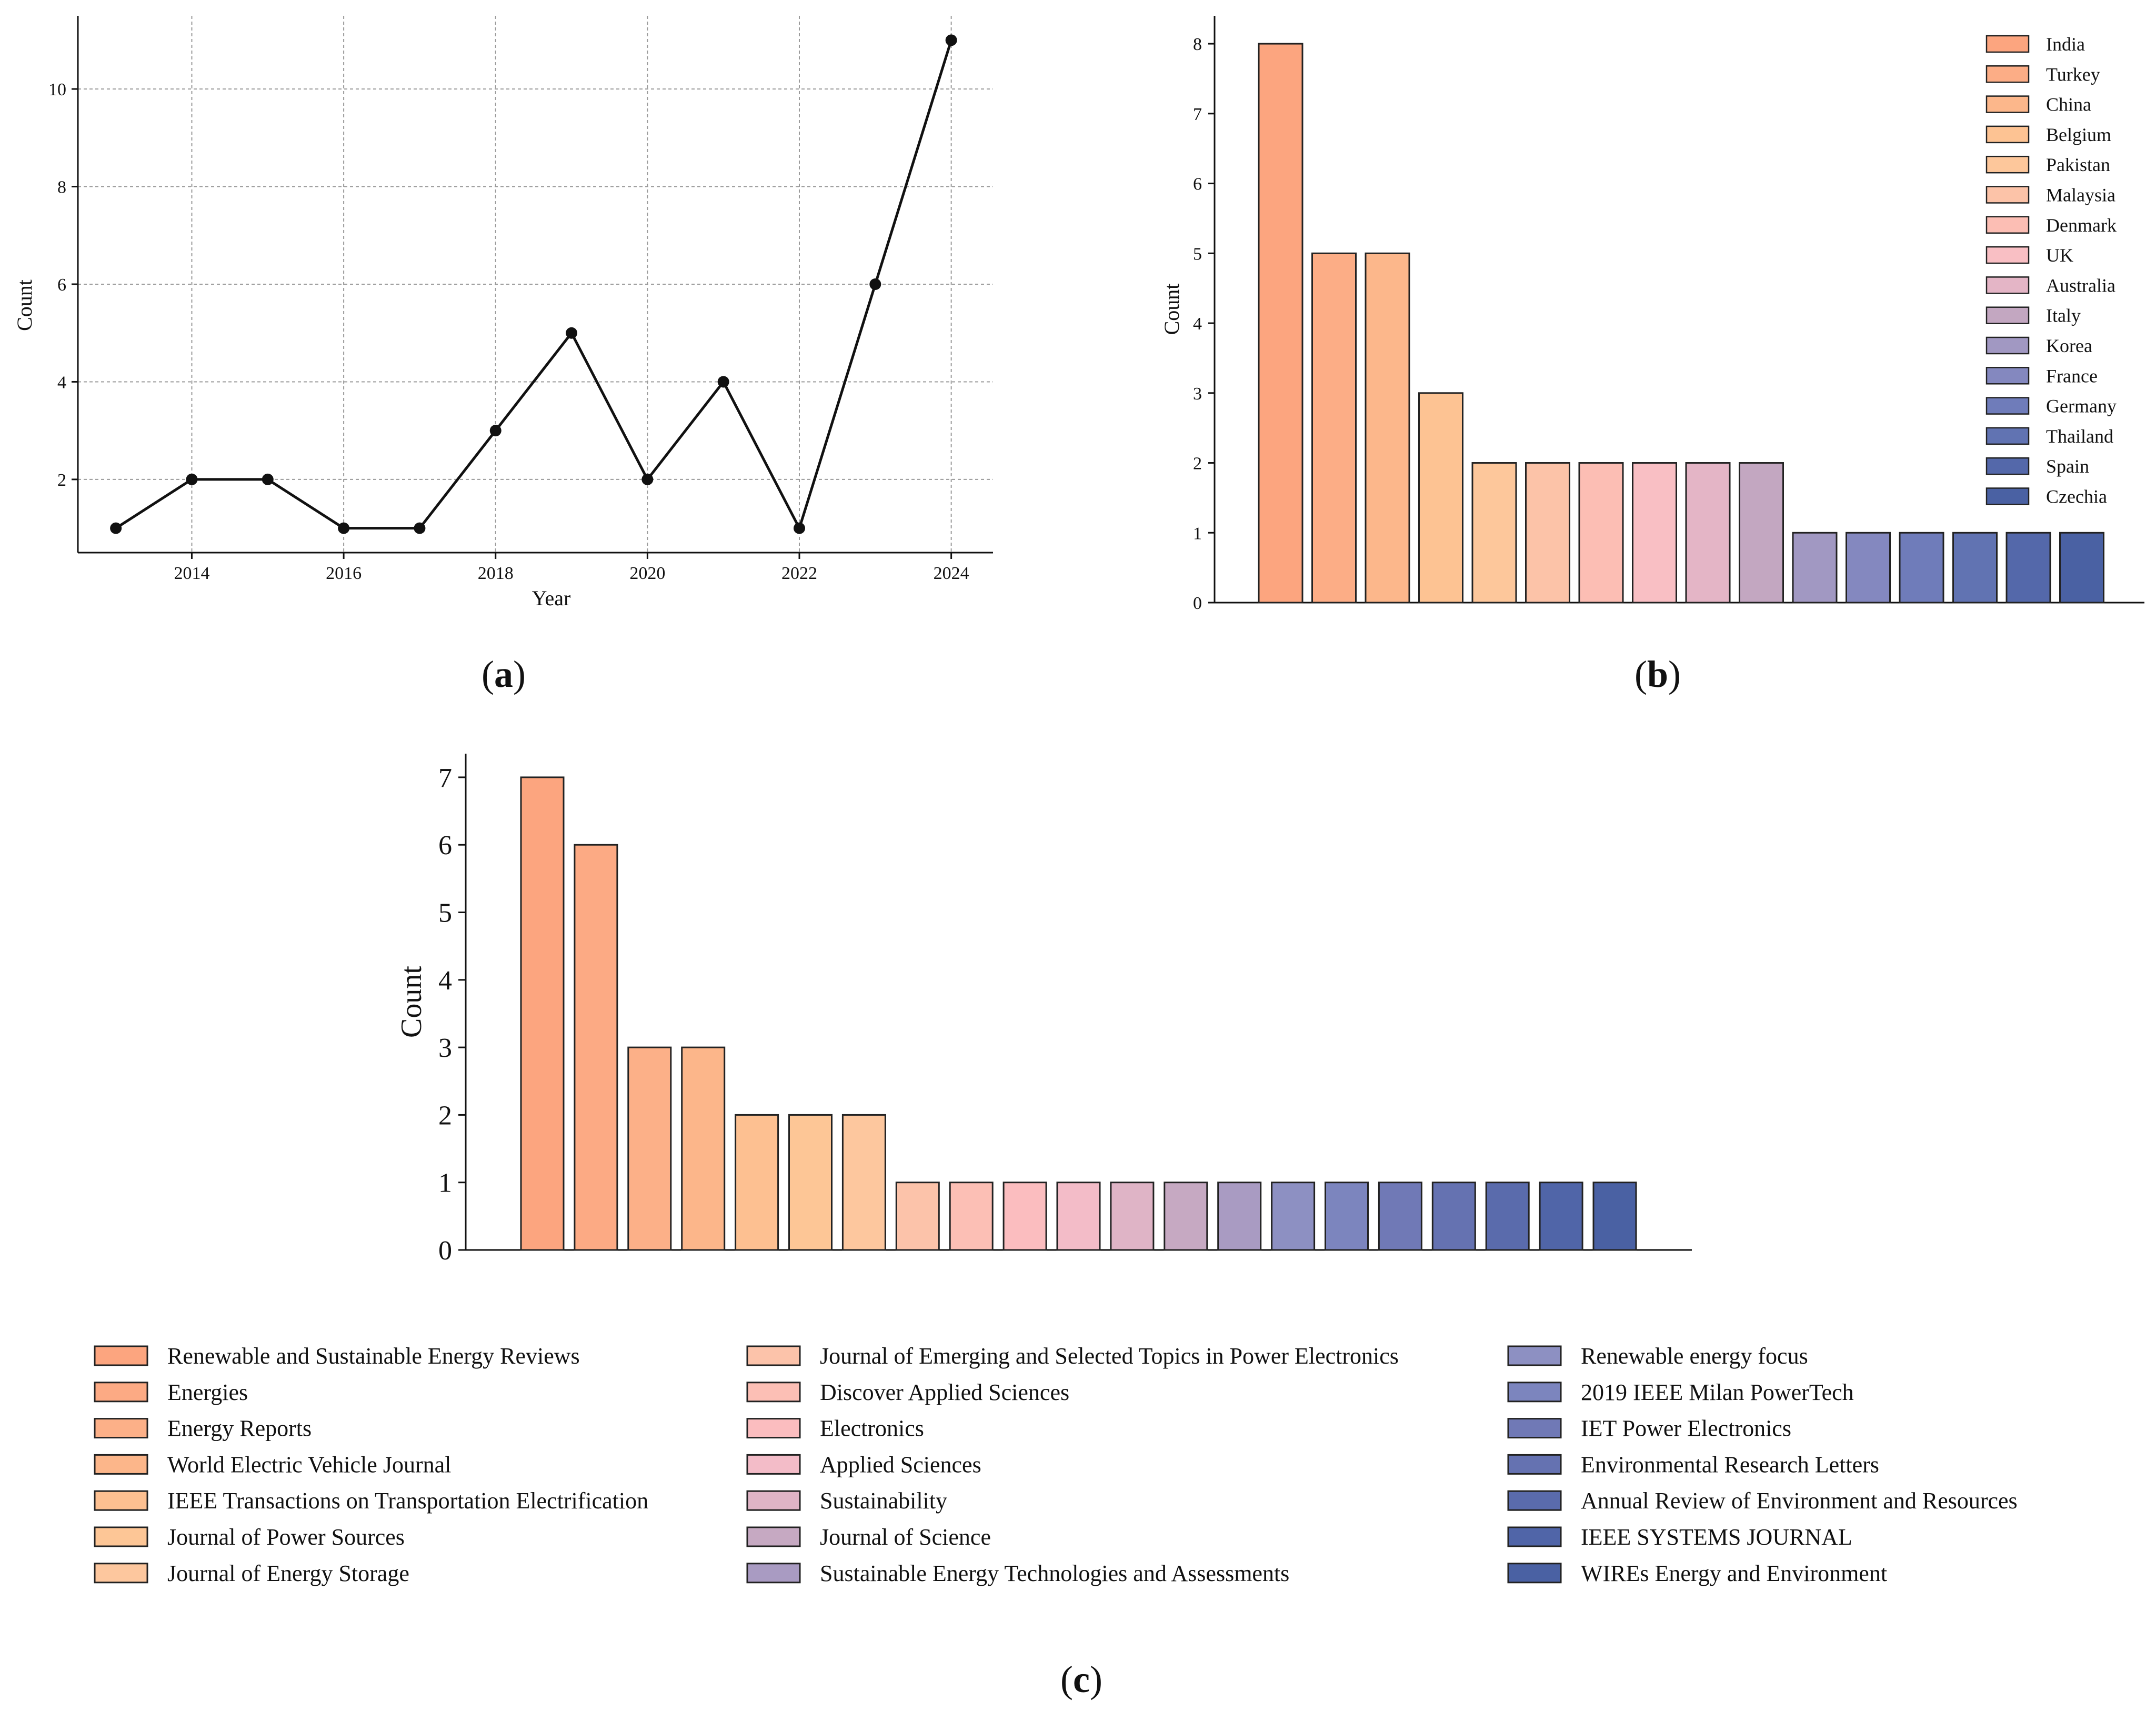 The image size is (2156, 1711). What do you see at coordinates (1198, 185) in the screenshot?
I see `y-tick-label: 6` at bounding box center [1198, 185].